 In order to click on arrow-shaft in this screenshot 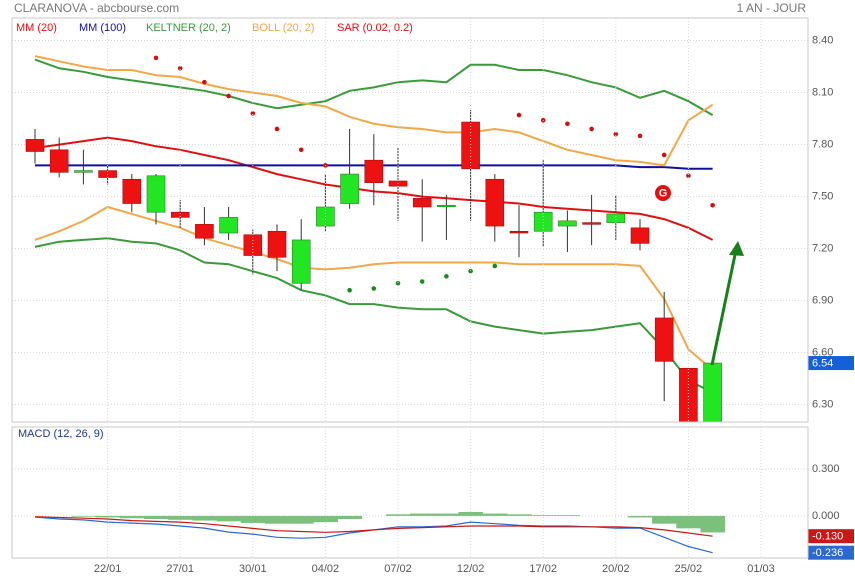, I will do `click(724, 307)`.